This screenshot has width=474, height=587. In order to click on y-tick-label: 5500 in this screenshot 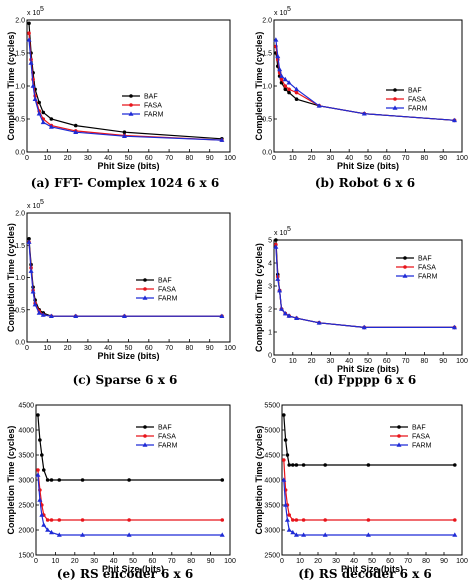, I will do `click(272, 406)`.